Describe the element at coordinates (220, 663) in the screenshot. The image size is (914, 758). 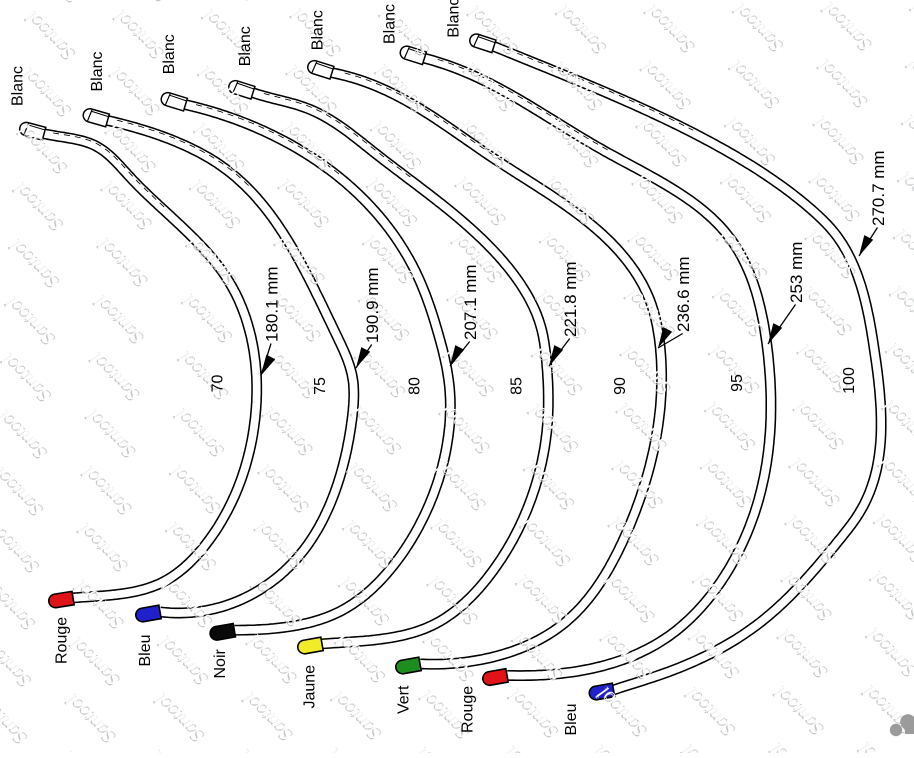
I see `svg-text: Noir` at that location.